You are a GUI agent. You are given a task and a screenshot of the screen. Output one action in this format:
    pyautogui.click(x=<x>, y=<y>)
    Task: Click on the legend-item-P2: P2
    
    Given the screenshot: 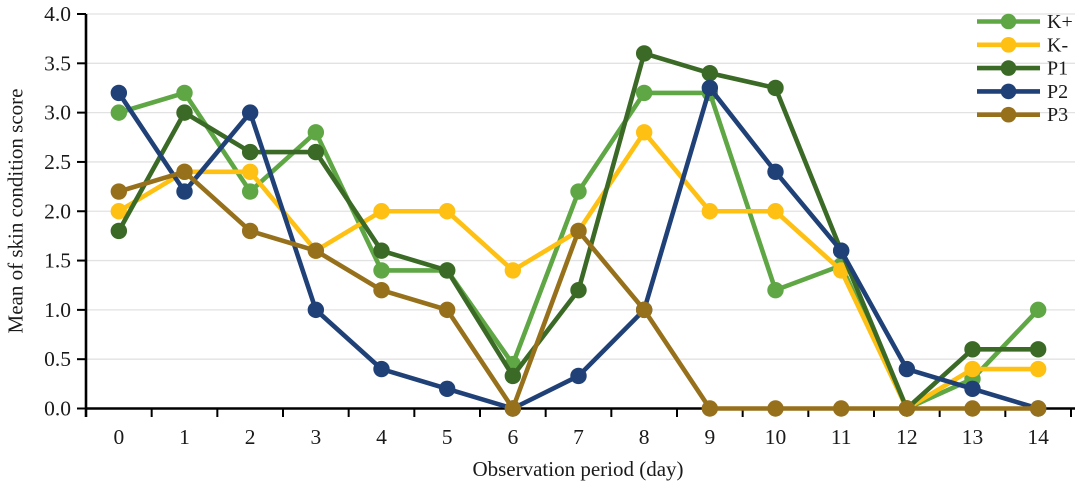 What is the action you would take?
    pyautogui.click(x=1022, y=92)
    